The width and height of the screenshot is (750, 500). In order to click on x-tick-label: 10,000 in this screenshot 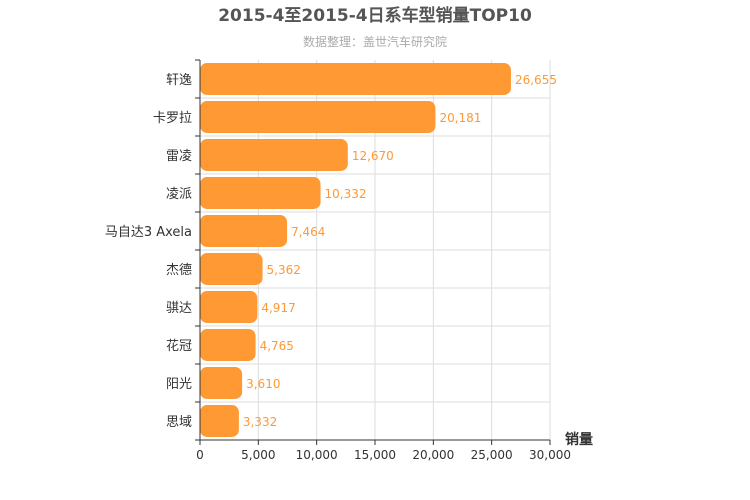, I will do `click(317, 455)`.